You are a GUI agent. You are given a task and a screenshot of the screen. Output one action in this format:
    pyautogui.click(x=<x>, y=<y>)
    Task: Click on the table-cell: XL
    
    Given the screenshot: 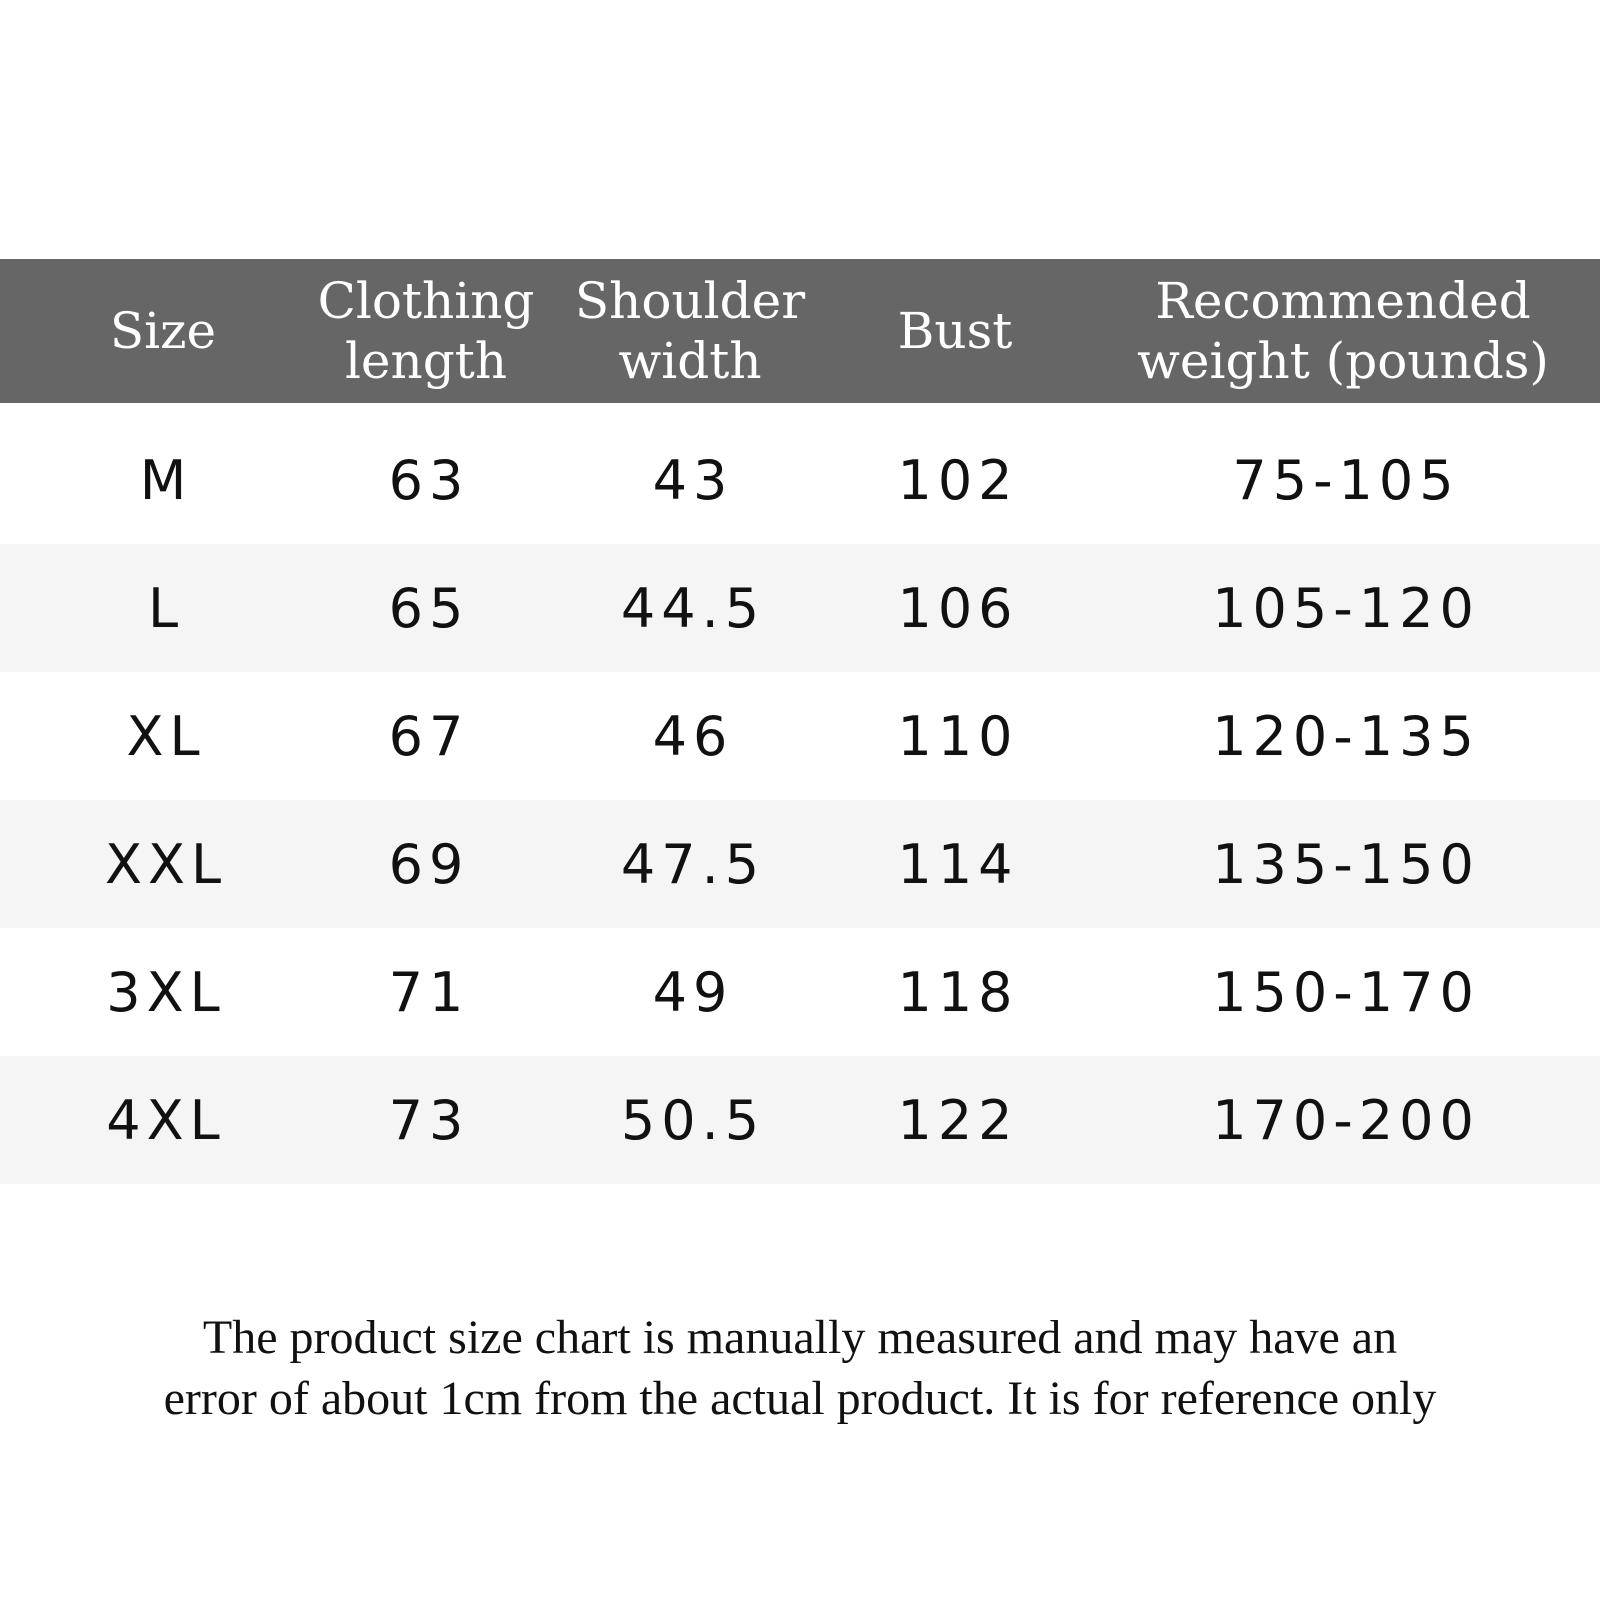 What is the action you would take?
    pyautogui.click(x=166, y=736)
    